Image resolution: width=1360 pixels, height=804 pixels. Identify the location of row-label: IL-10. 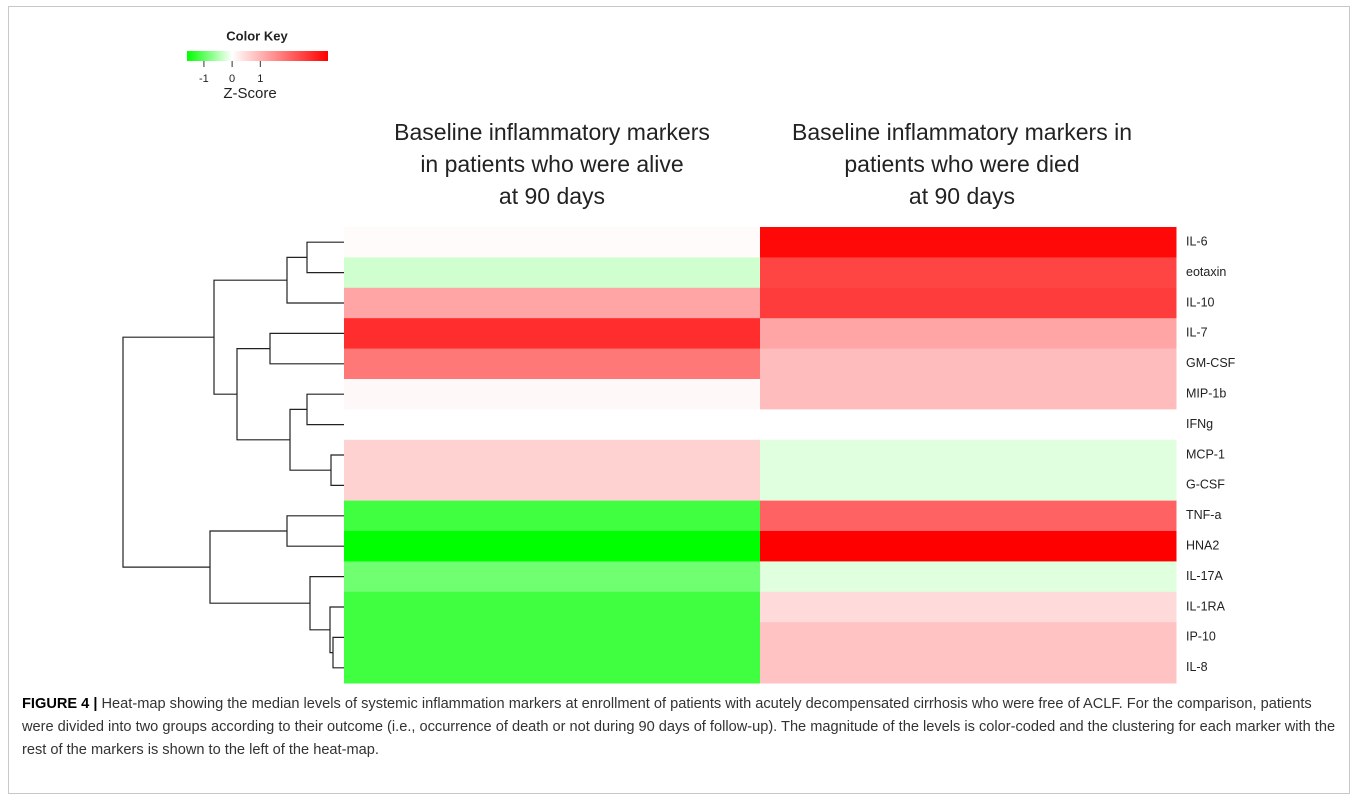
(1200, 302).